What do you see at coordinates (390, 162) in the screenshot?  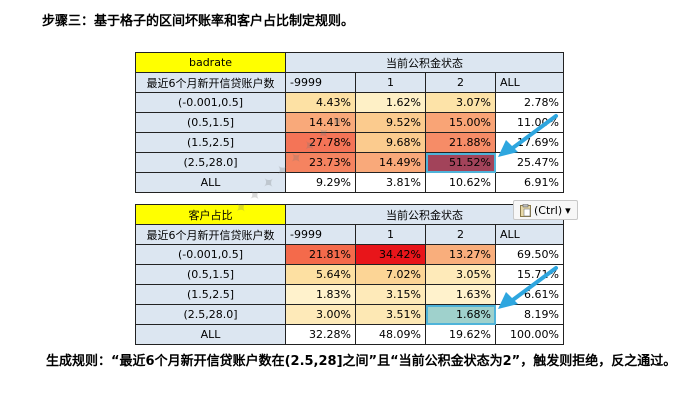 I see `data-cell: 14.49%` at bounding box center [390, 162].